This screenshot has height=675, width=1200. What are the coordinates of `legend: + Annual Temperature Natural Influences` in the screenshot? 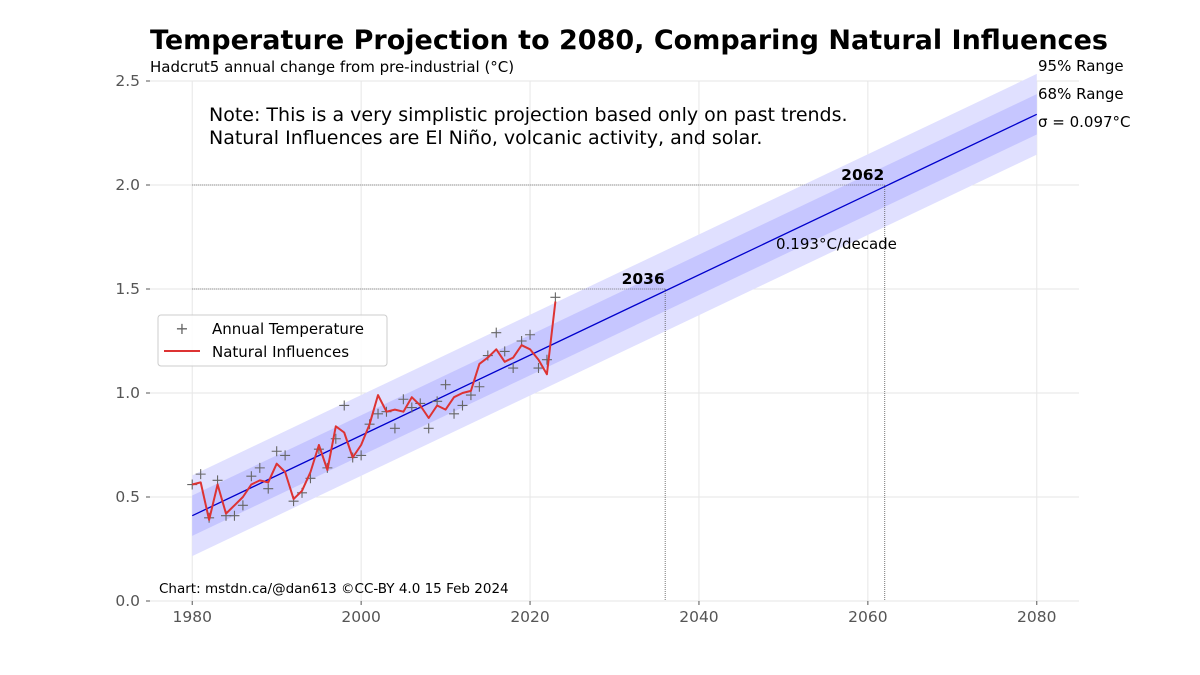 It's located at (272, 340).